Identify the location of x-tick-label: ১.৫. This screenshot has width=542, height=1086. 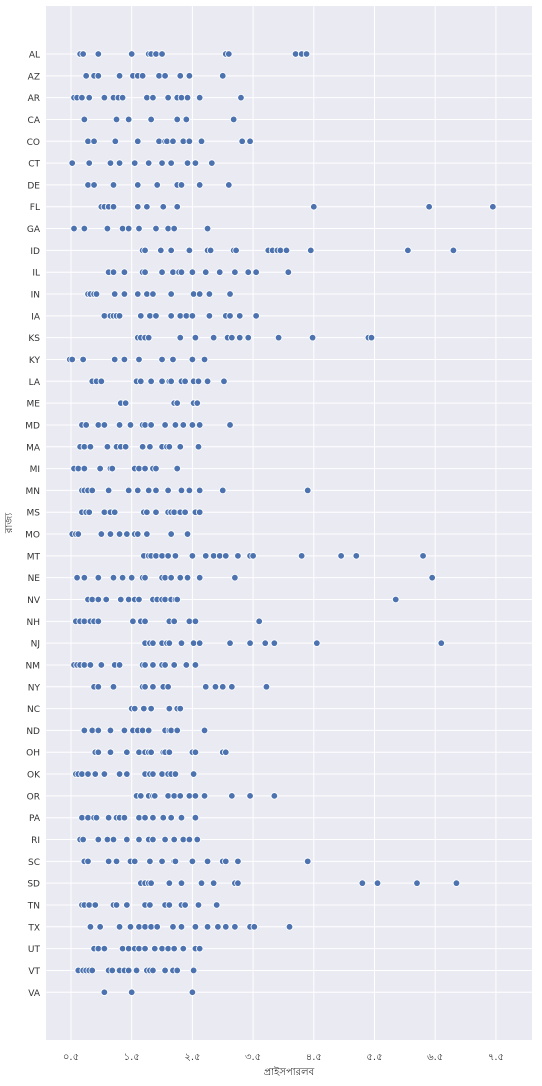
(132, 1057).